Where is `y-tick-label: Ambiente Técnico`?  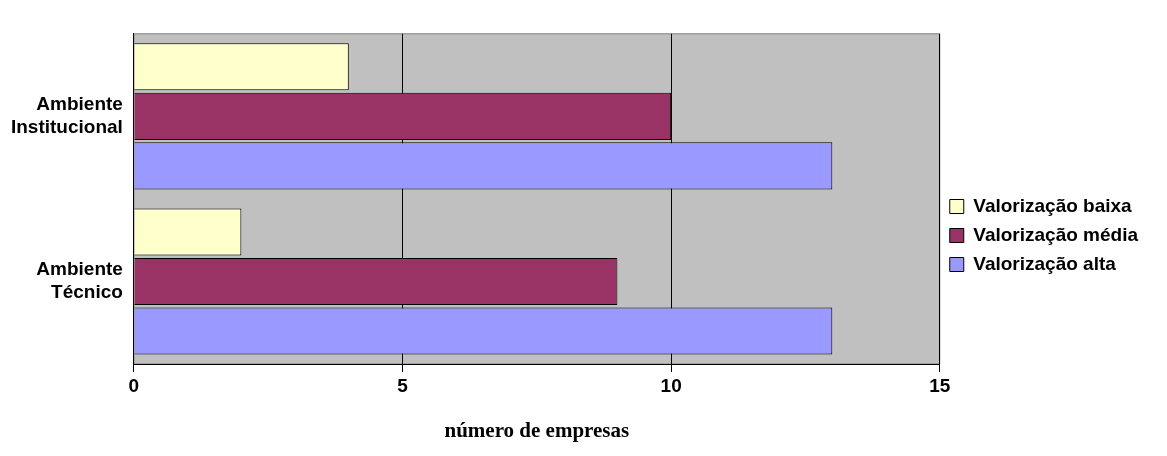
y-tick-label: Ambiente Técnico is located at coordinates (79, 280).